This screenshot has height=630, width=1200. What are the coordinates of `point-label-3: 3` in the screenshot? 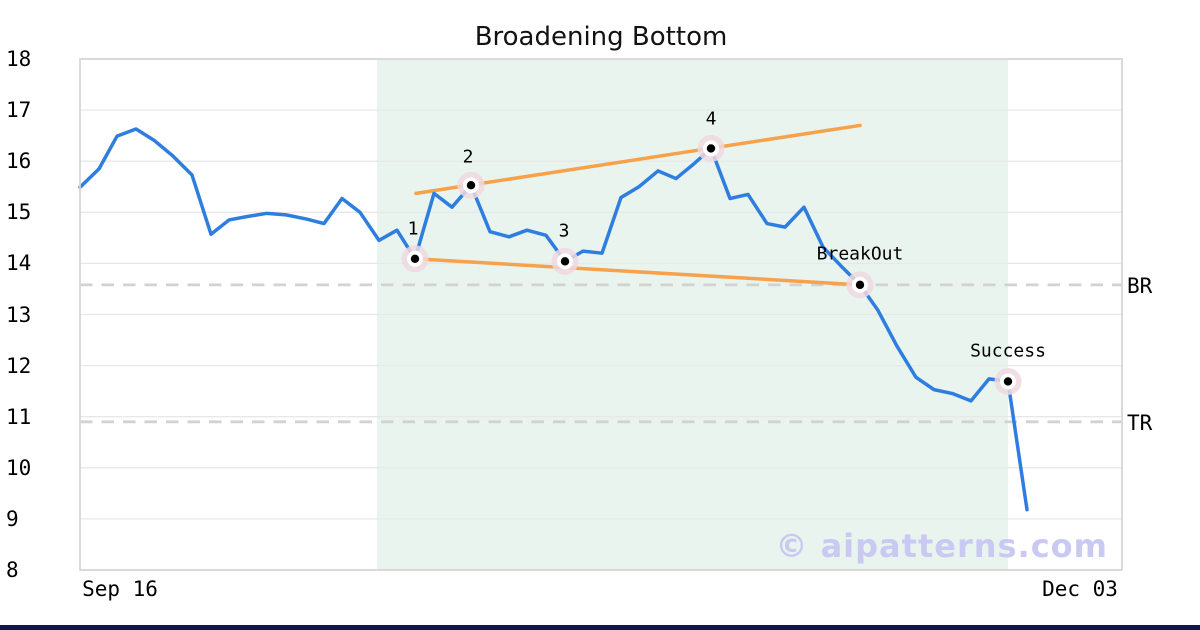 It's located at (564, 231).